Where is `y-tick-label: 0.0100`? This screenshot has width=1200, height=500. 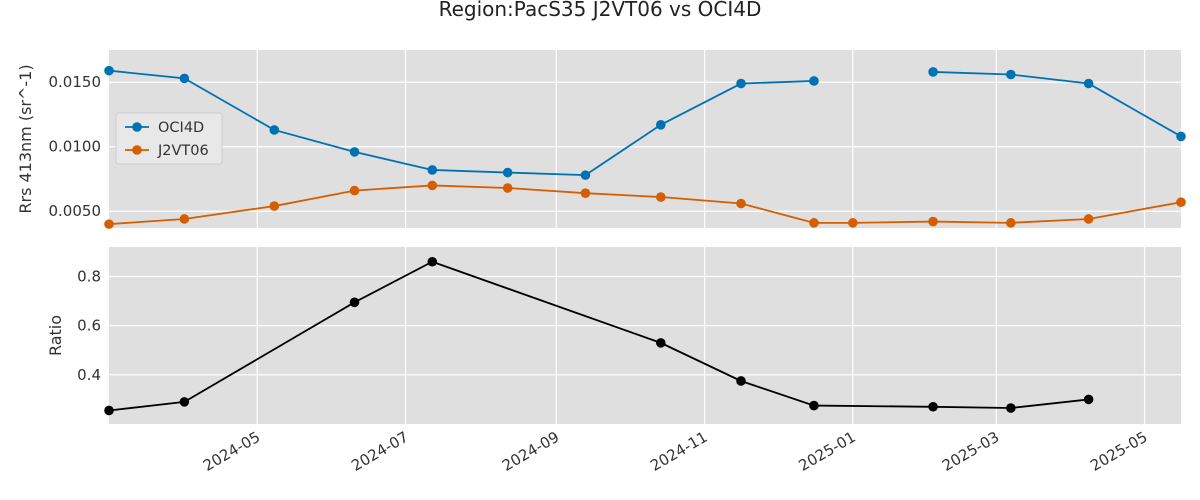 y-tick-label: 0.0100 is located at coordinates (75, 147).